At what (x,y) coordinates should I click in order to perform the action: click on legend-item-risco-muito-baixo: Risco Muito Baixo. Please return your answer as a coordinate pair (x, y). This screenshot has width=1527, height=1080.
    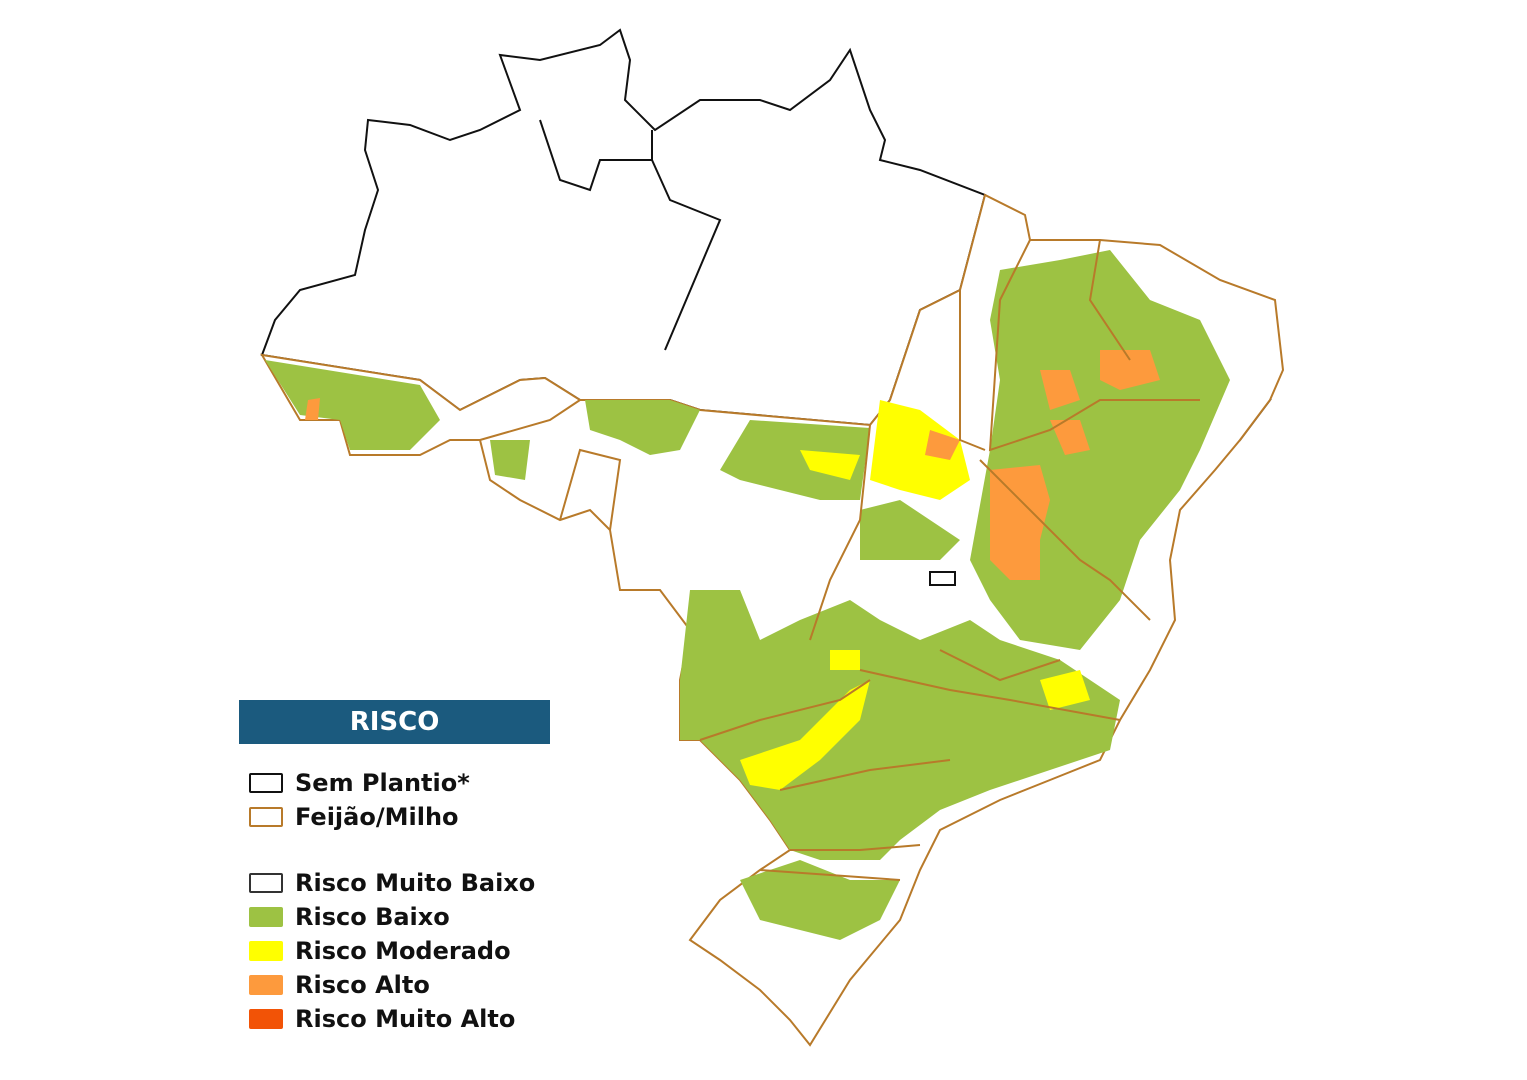
    Looking at the image, I should click on (399, 883).